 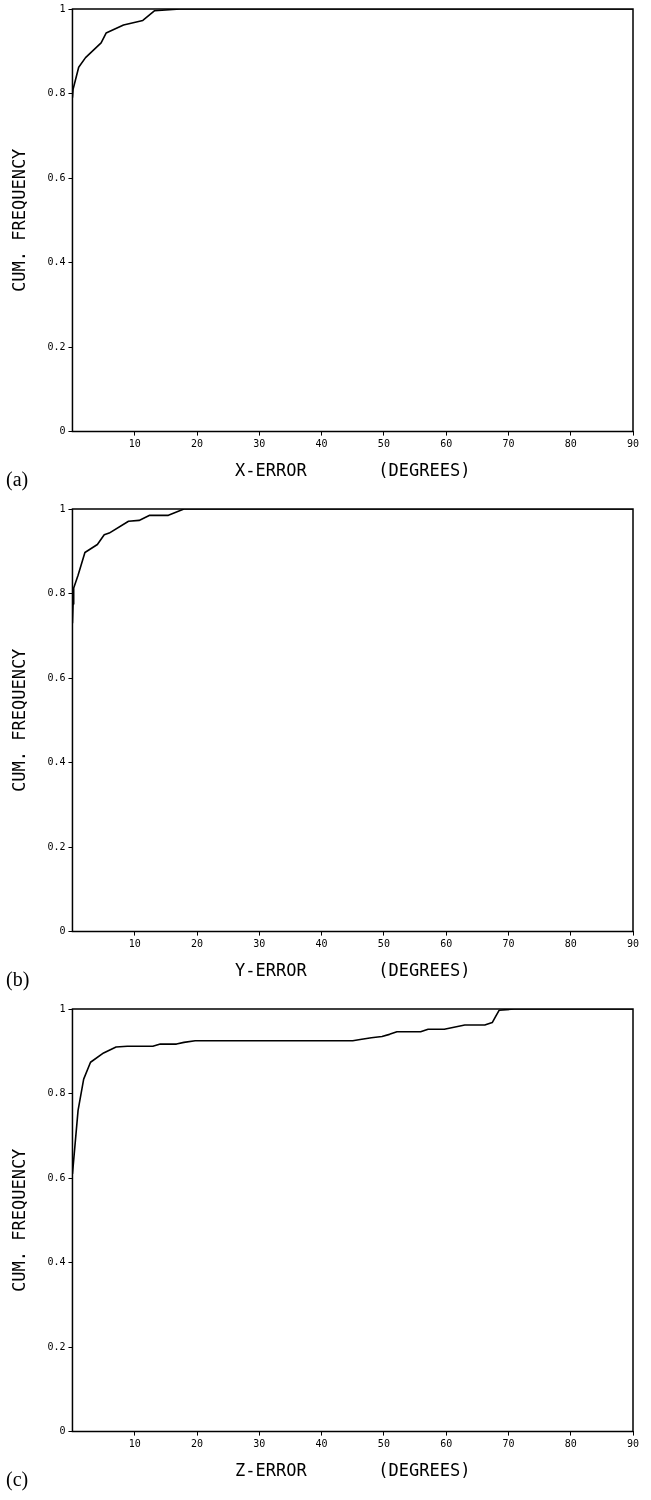 What do you see at coordinates (353, 970) in the screenshot?
I see `x-axis-title: Y-ERROR (DEGREES)` at bounding box center [353, 970].